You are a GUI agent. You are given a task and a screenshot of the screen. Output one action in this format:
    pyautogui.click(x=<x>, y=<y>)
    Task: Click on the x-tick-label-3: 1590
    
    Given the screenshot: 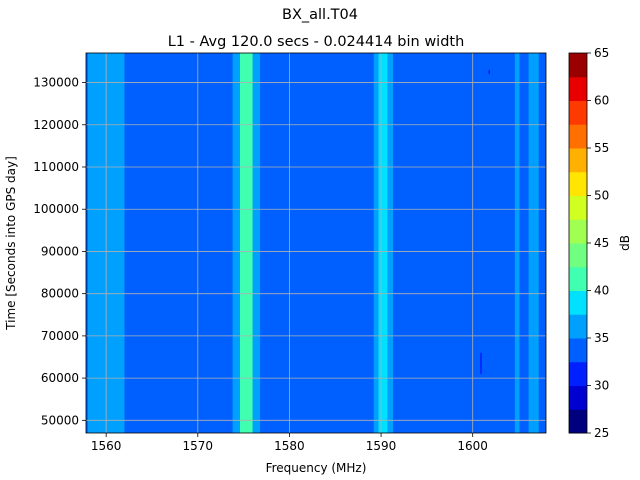 What is the action you would take?
    pyautogui.click(x=381, y=446)
    